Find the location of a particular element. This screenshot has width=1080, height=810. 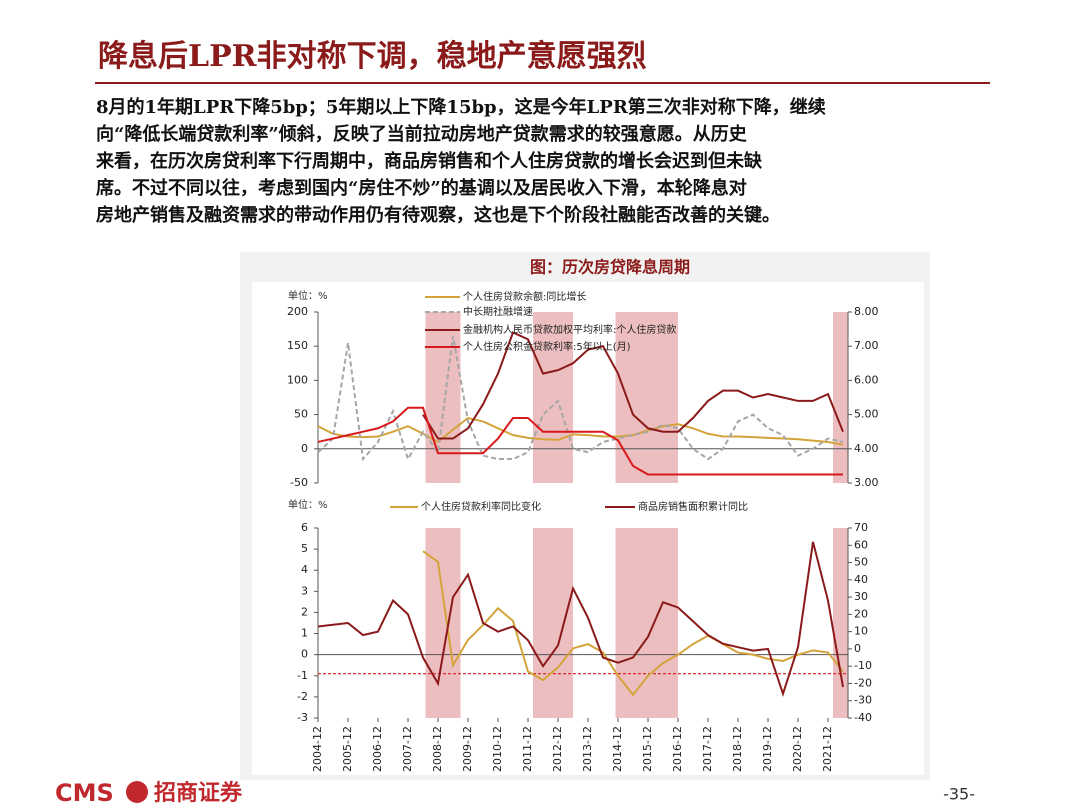

paragraph-line: 向“降低长端贷款利率”倾斜，反映了当前拉动房地产贷款需求的较强意愿。从历史 is located at coordinates (422, 134).